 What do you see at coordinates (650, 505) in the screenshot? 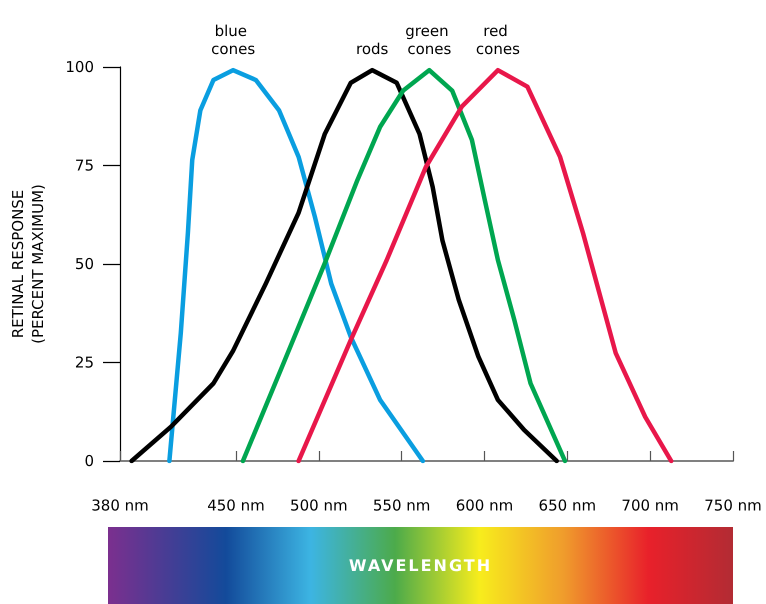
I see `x-tick-label: 700 nm` at bounding box center [650, 505].